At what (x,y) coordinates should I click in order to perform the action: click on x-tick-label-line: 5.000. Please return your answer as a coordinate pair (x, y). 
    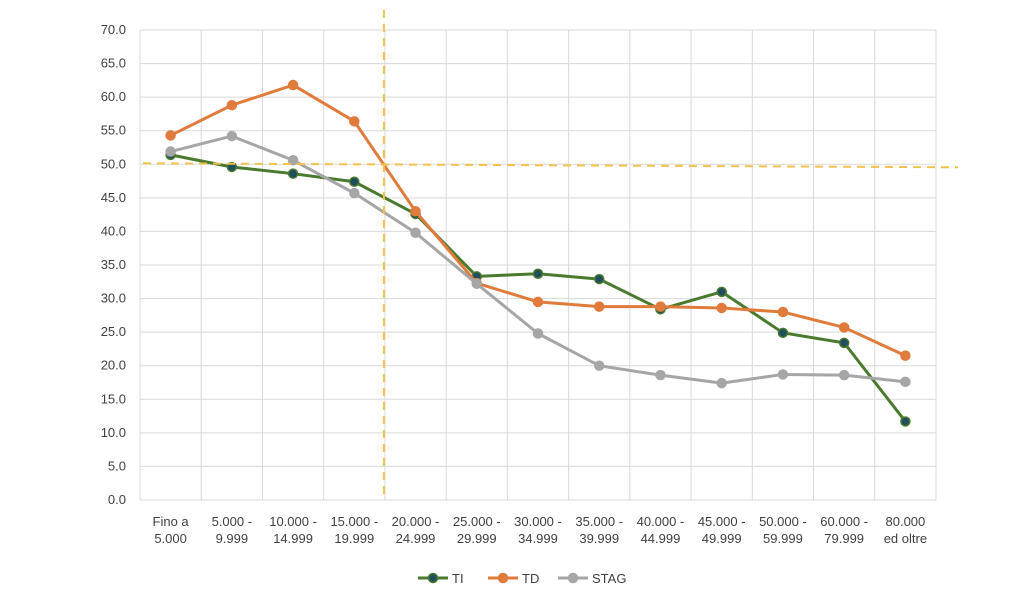
    Looking at the image, I should click on (170, 538).